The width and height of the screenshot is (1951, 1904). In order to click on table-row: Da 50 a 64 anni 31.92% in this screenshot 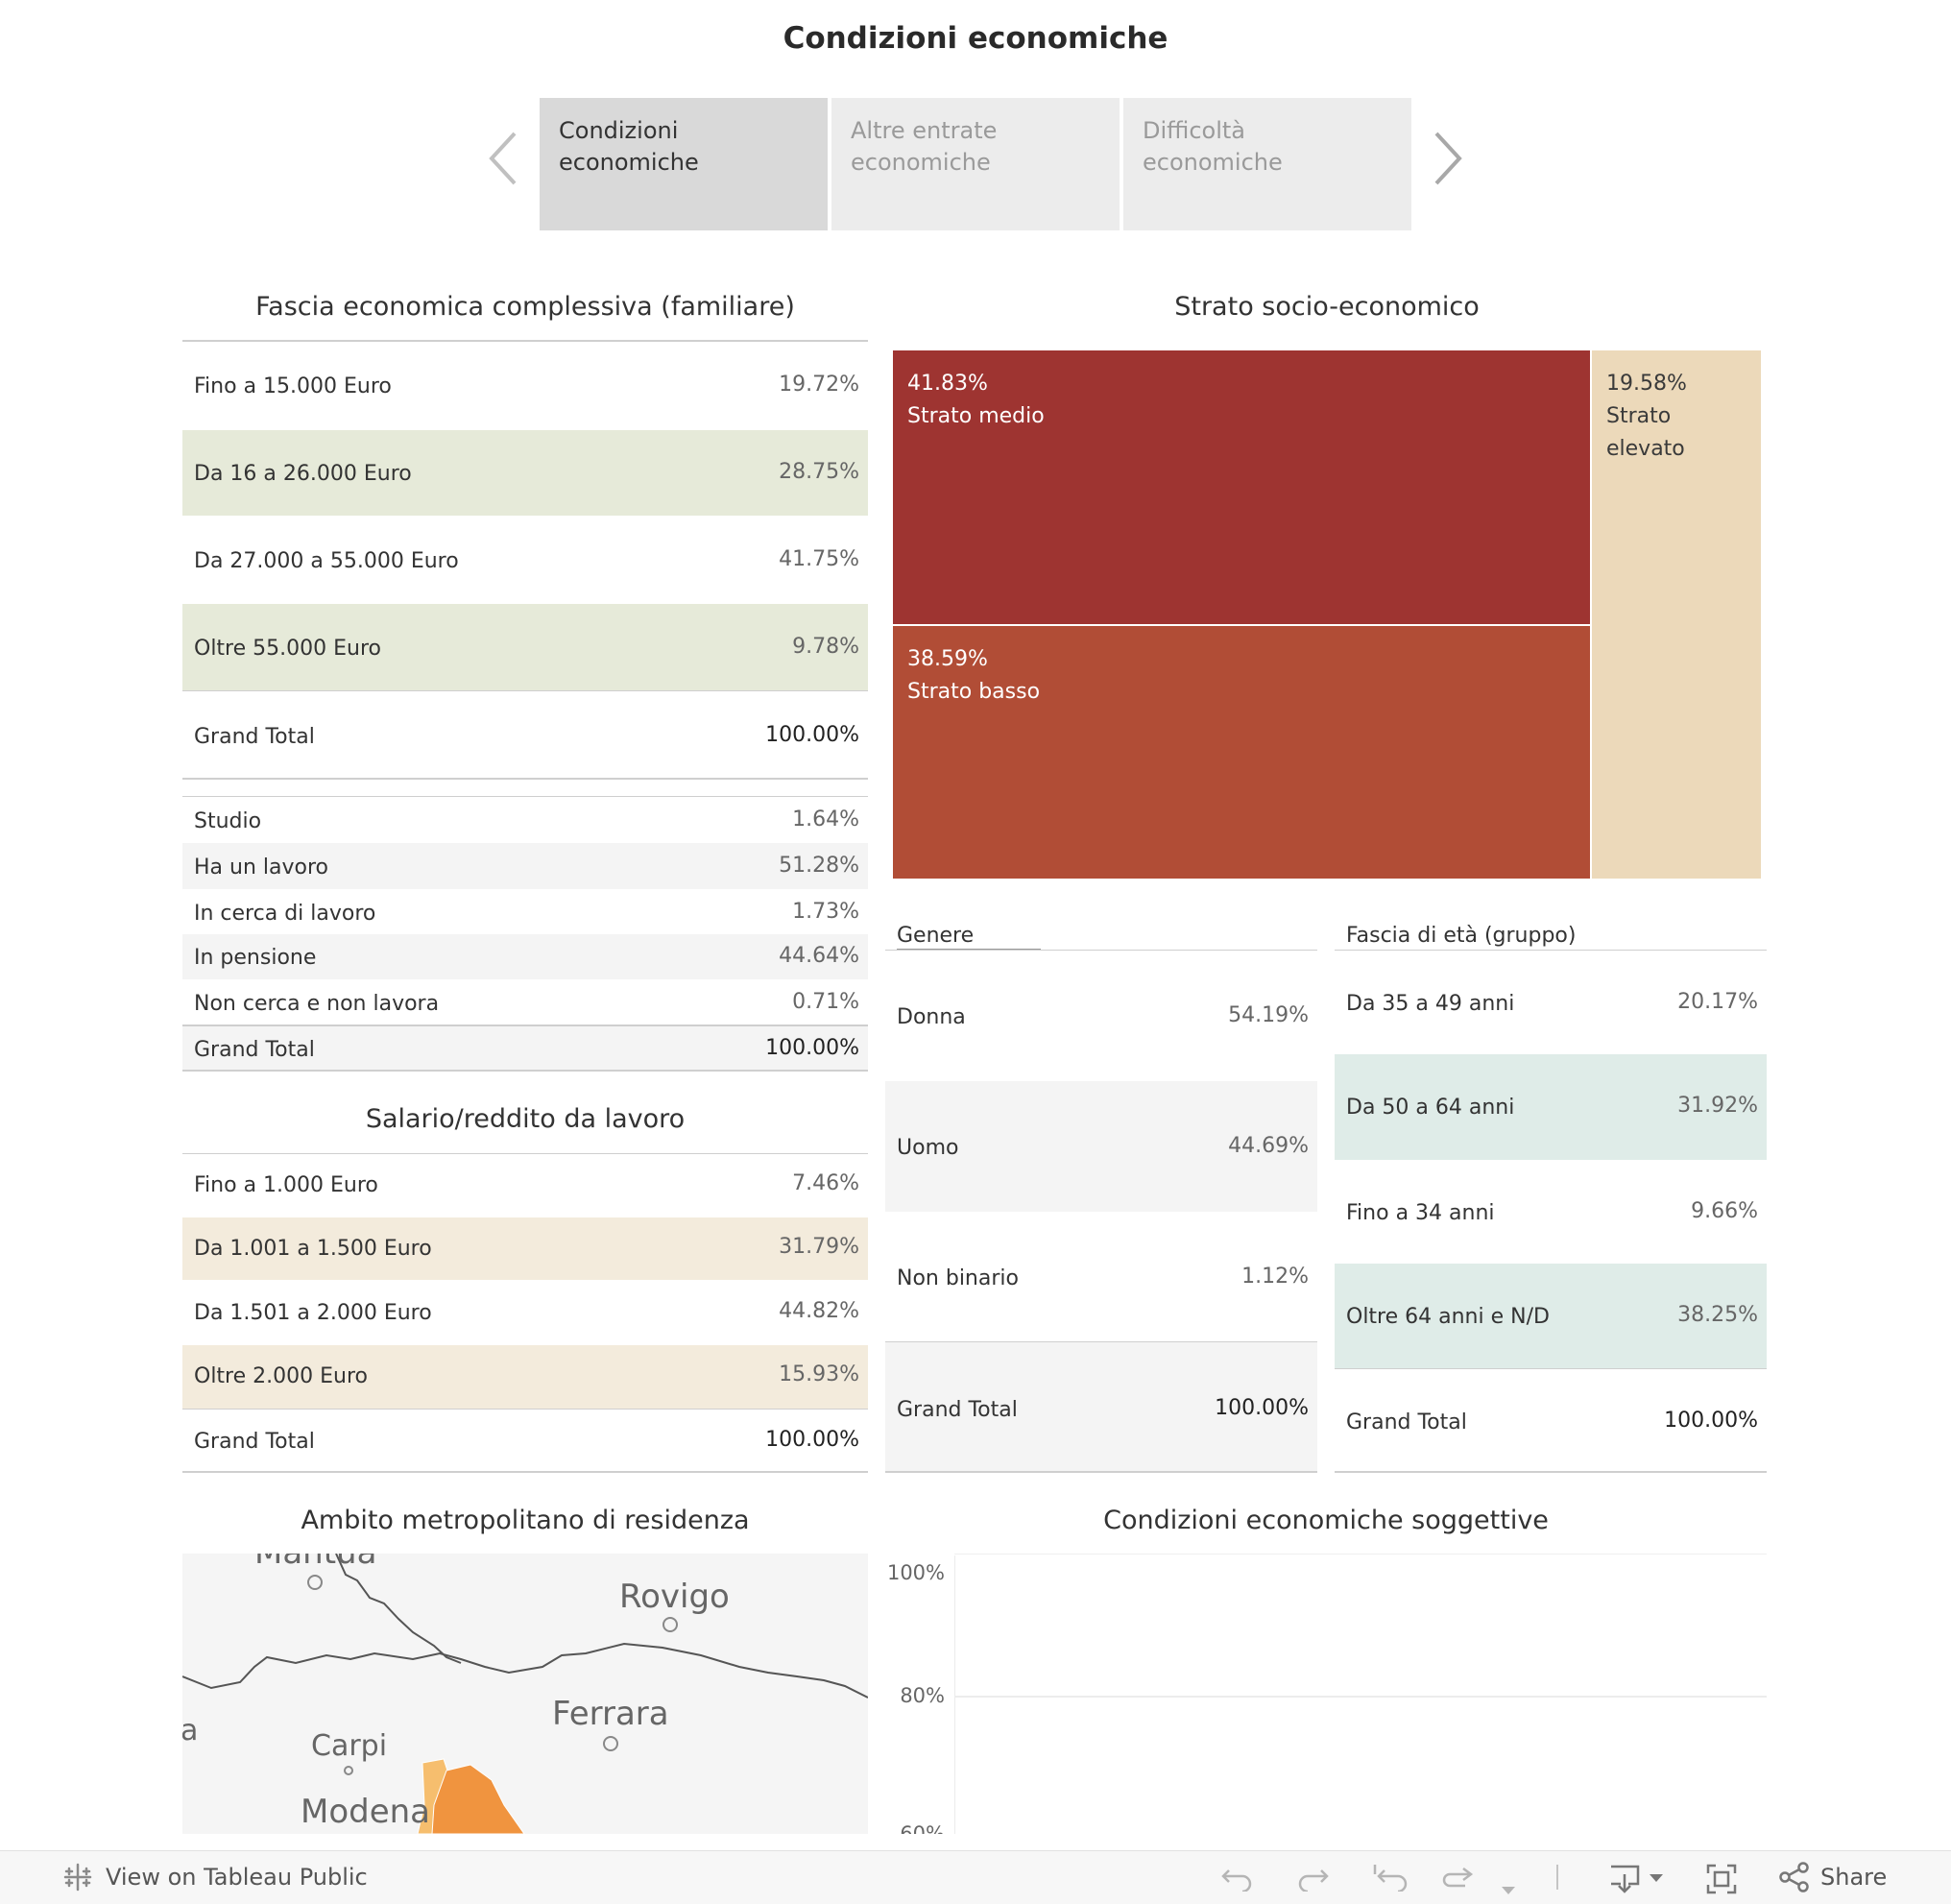, I will do `click(1551, 1107)`.